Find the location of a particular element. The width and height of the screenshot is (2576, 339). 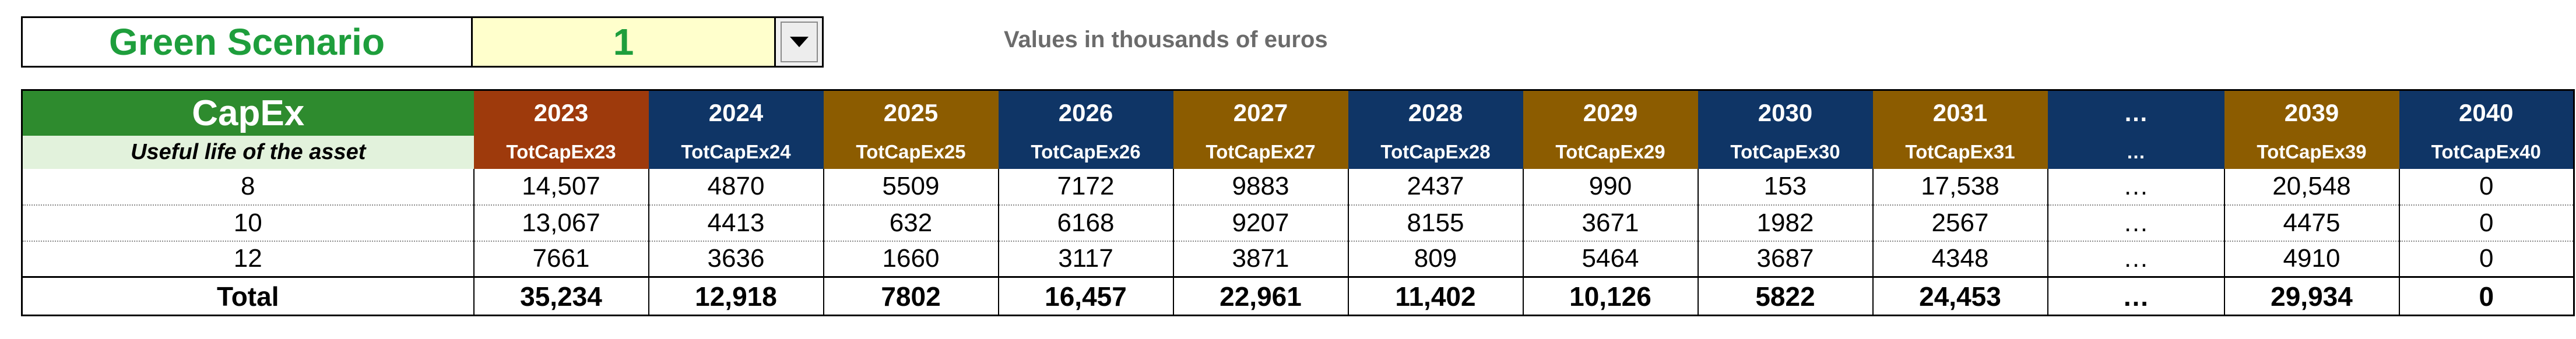

value-cell: 9207 is located at coordinates (1261, 223).